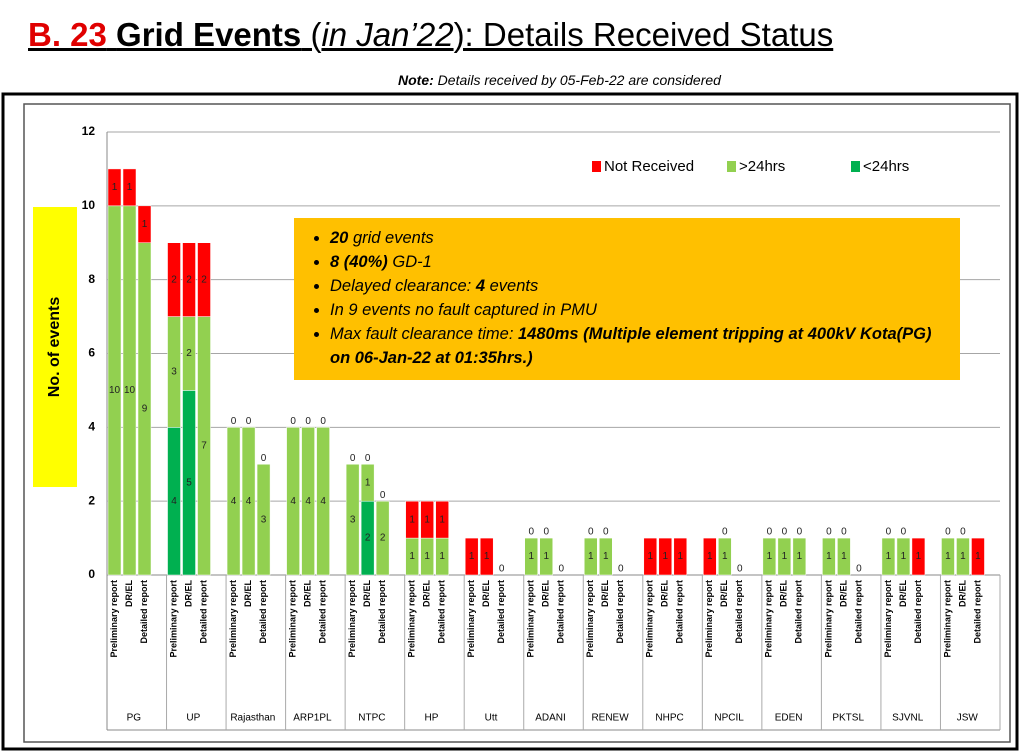  Describe the element at coordinates (550, 718) in the screenshot. I see `group-label: ADANI` at that location.